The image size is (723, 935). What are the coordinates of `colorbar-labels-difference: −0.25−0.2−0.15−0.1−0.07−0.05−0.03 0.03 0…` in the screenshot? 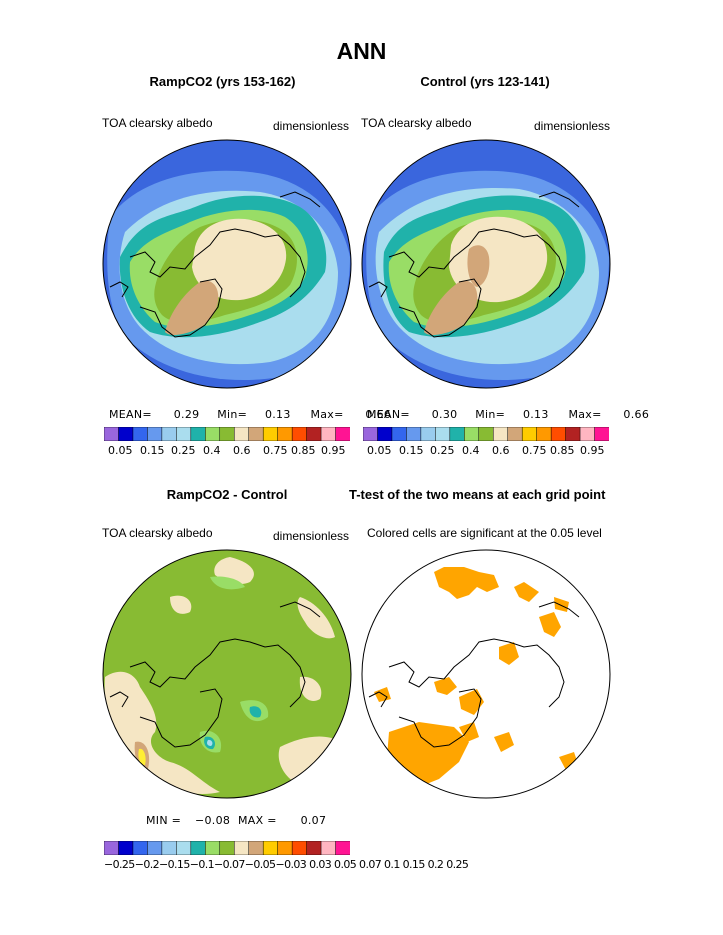 It's located at (286, 864).